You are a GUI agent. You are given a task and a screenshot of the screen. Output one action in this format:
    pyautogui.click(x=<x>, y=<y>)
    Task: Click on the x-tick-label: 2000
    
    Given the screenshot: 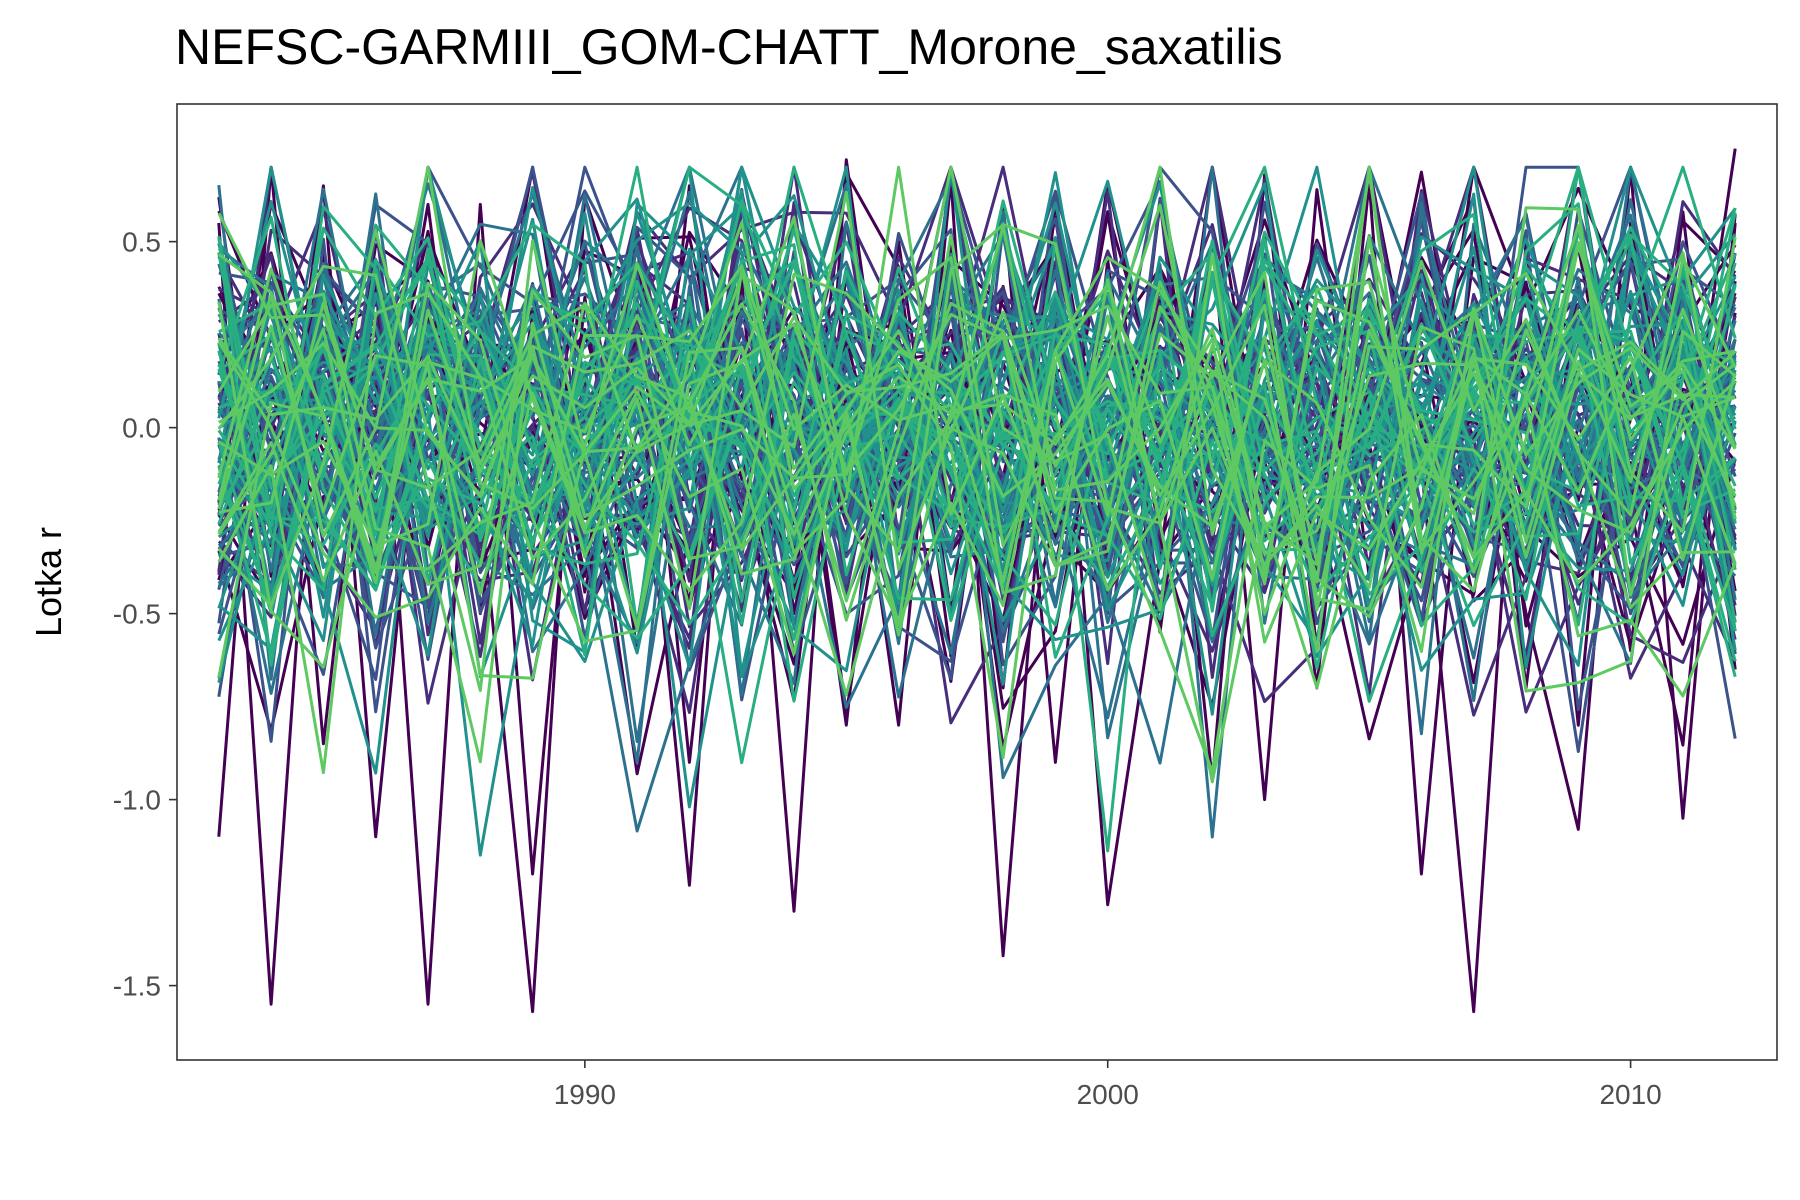 What is the action you would take?
    pyautogui.click(x=1108, y=1094)
    